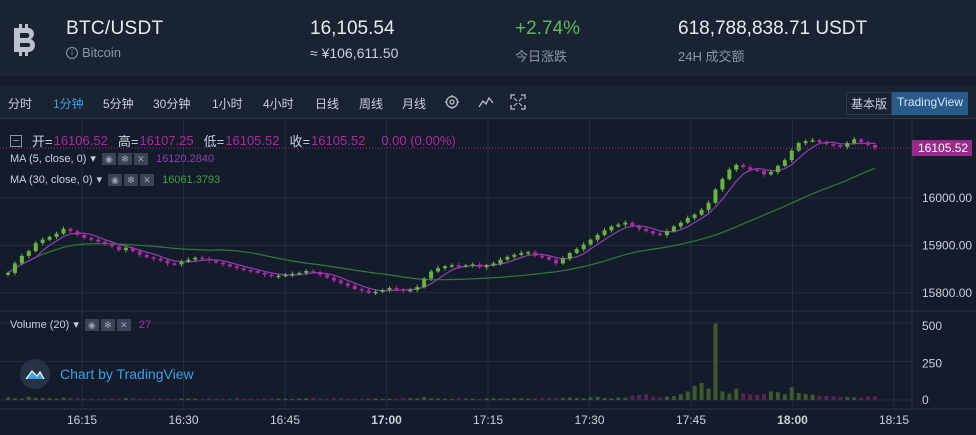 The image size is (976, 435). What do you see at coordinates (452, 102) in the screenshot?
I see `settings-icon` at bounding box center [452, 102].